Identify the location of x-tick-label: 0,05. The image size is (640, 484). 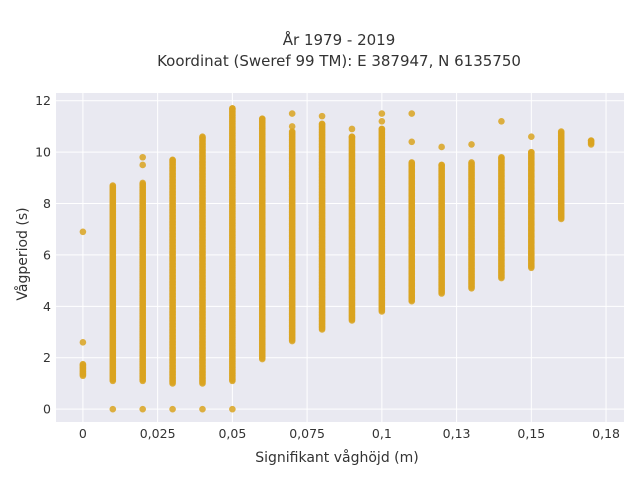
(232, 433).